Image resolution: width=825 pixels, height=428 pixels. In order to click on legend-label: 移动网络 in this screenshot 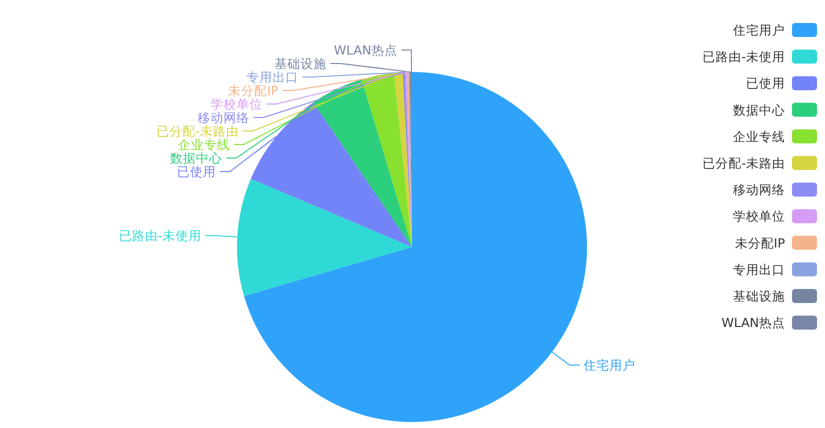, I will do `click(759, 190)`.